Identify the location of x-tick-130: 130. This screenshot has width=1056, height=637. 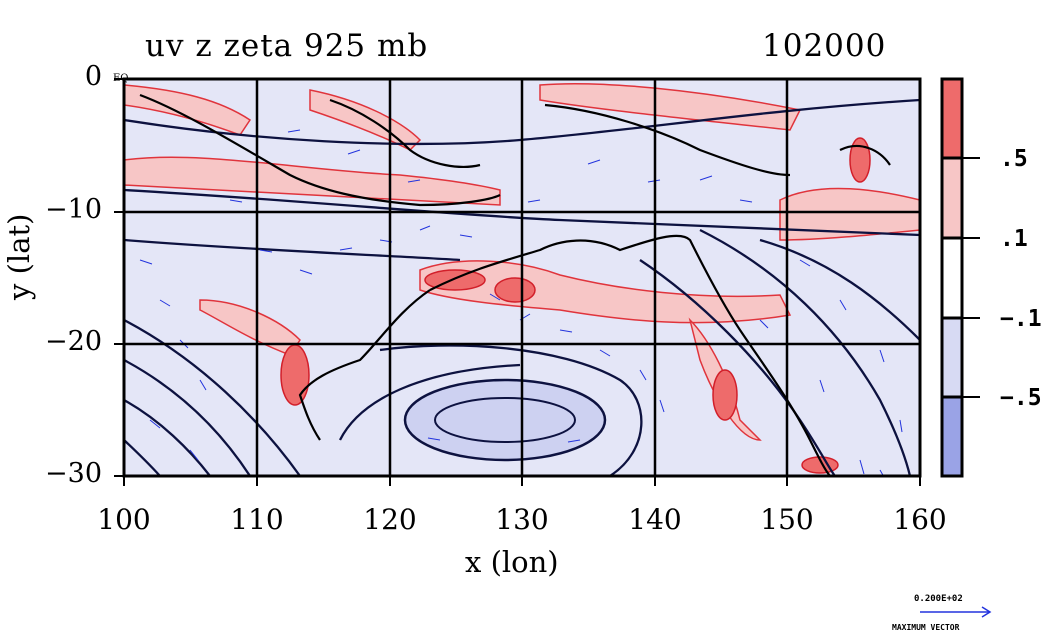
(522, 519).